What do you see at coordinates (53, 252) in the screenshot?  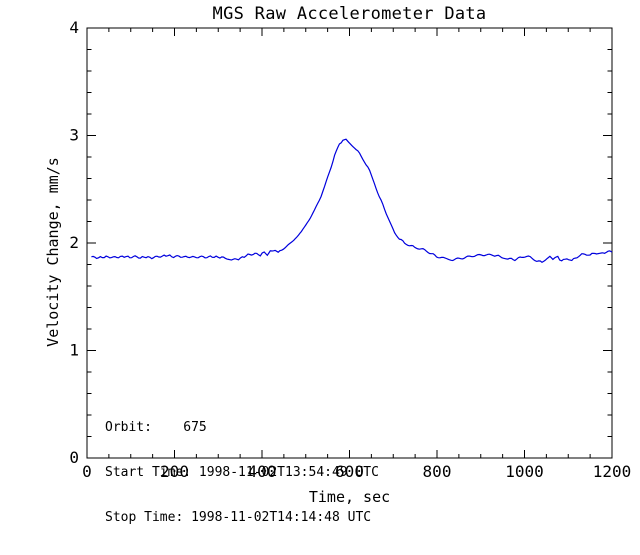 I see `y-axis-title: Velocity Change, mm/s` at bounding box center [53, 252].